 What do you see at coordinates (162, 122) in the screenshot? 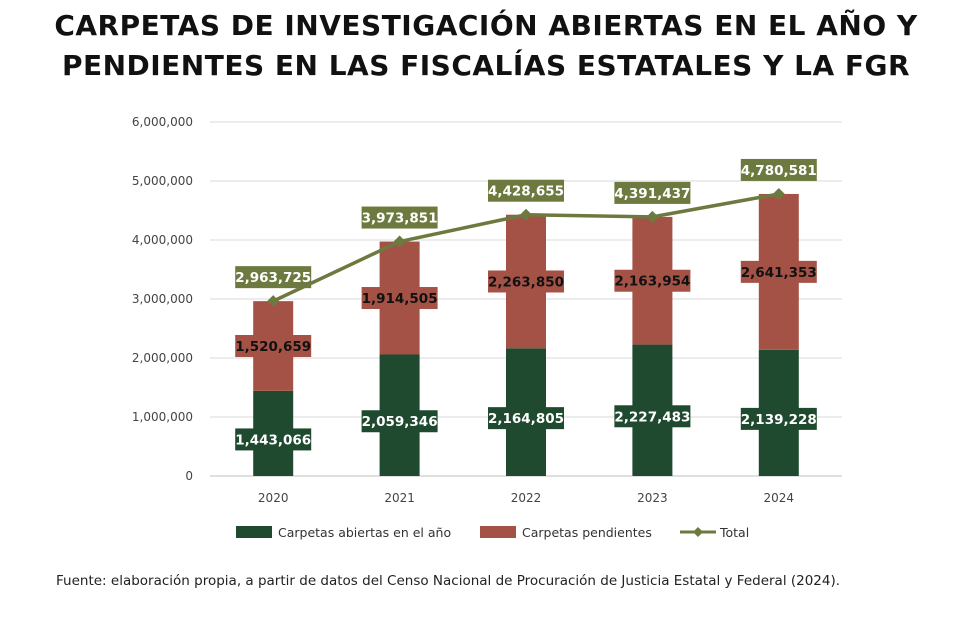
I see `y-tick-label: 6,000,000` at bounding box center [162, 122].